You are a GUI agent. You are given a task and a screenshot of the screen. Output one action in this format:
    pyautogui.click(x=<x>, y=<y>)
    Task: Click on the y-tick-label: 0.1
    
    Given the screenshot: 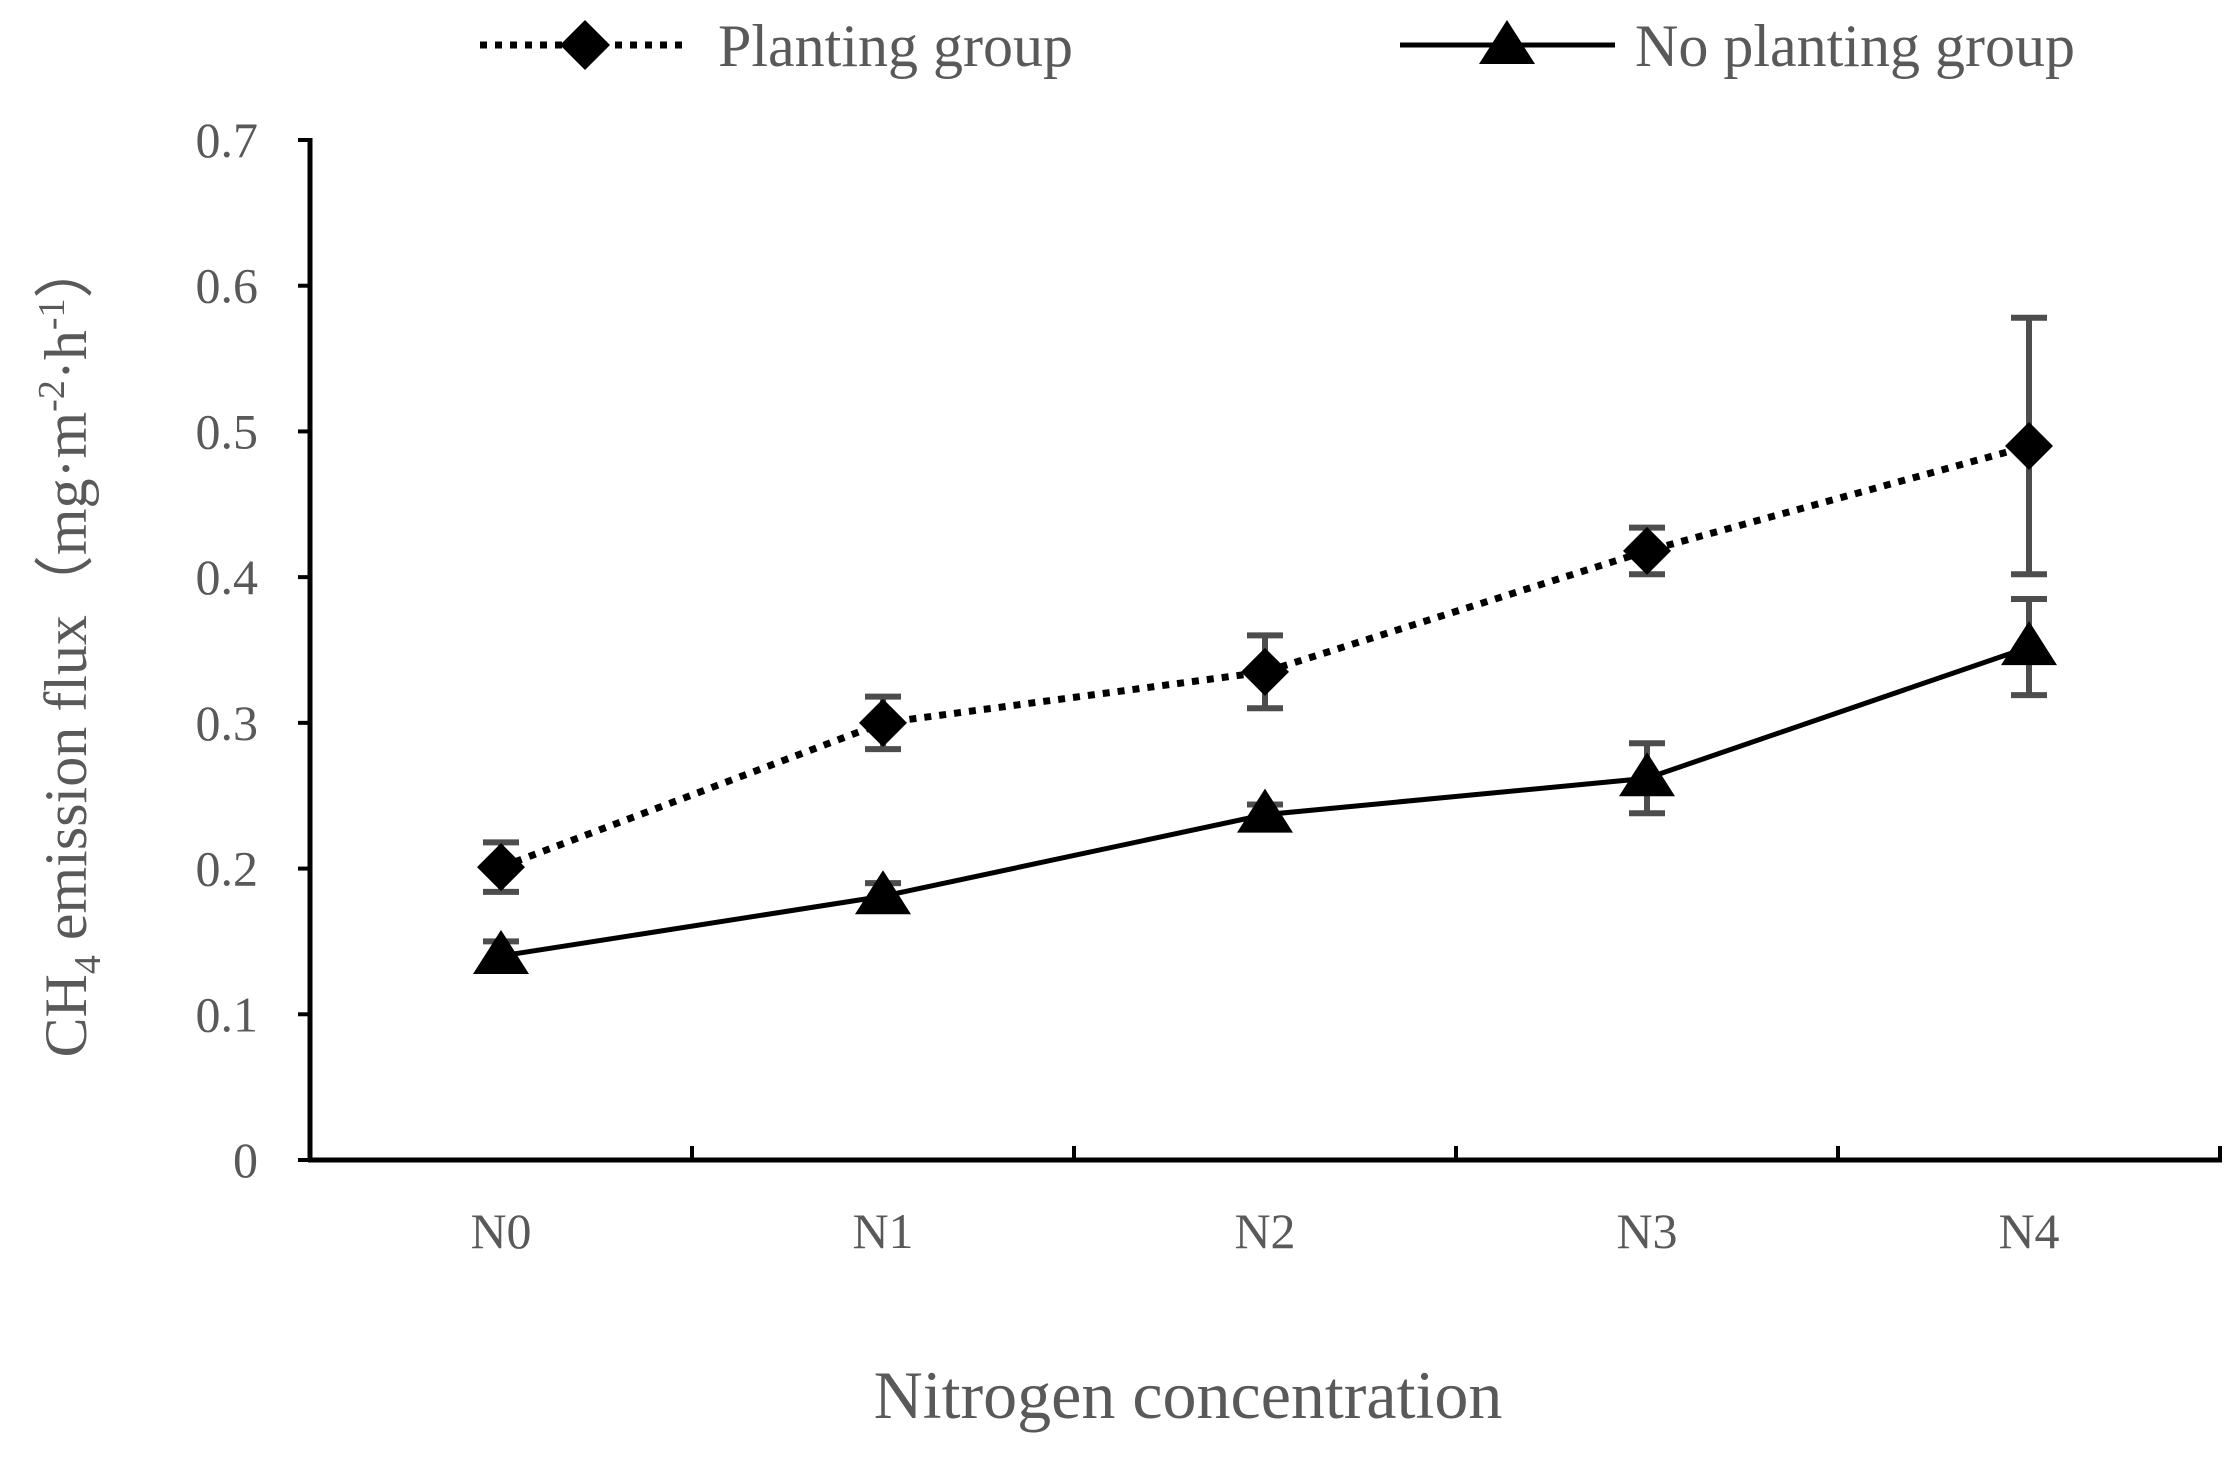 What is the action you would take?
    pyautogui.click(x=227, y=1014)
    